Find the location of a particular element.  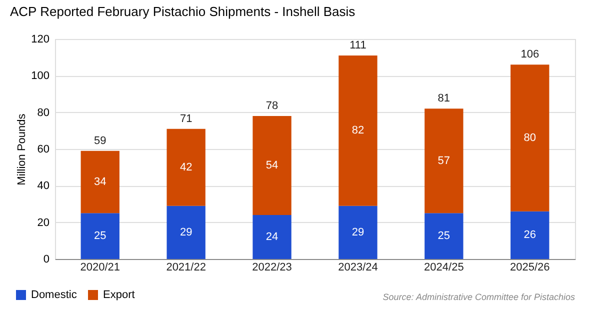

x-tick-label: 2022/23 is located at coordinates (272, 268).